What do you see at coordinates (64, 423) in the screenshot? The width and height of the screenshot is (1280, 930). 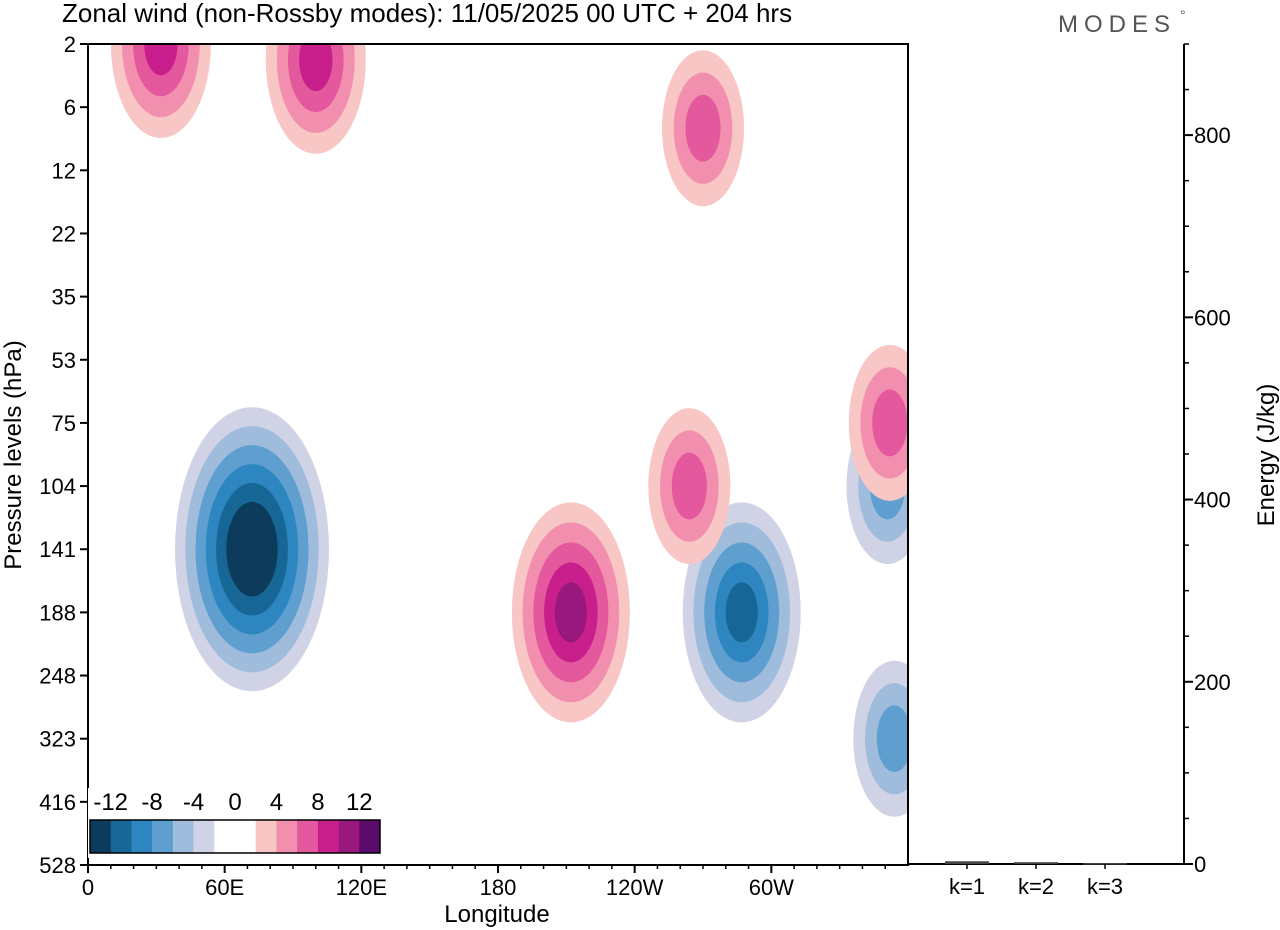 I see `y-tick-label: 75` at bounding box center [64, 423].